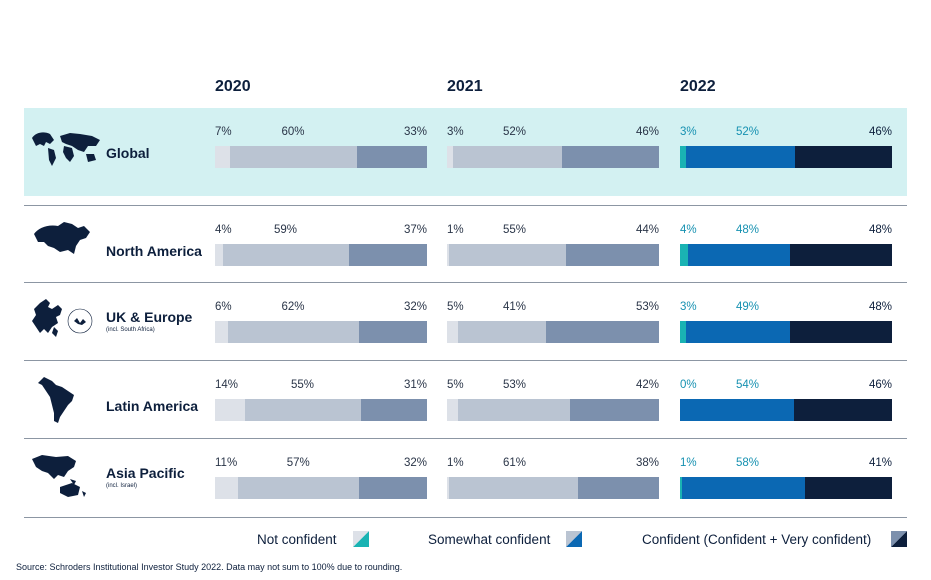  I want to click on region-subtitle: (incl. South Africa), so click(130, 330).